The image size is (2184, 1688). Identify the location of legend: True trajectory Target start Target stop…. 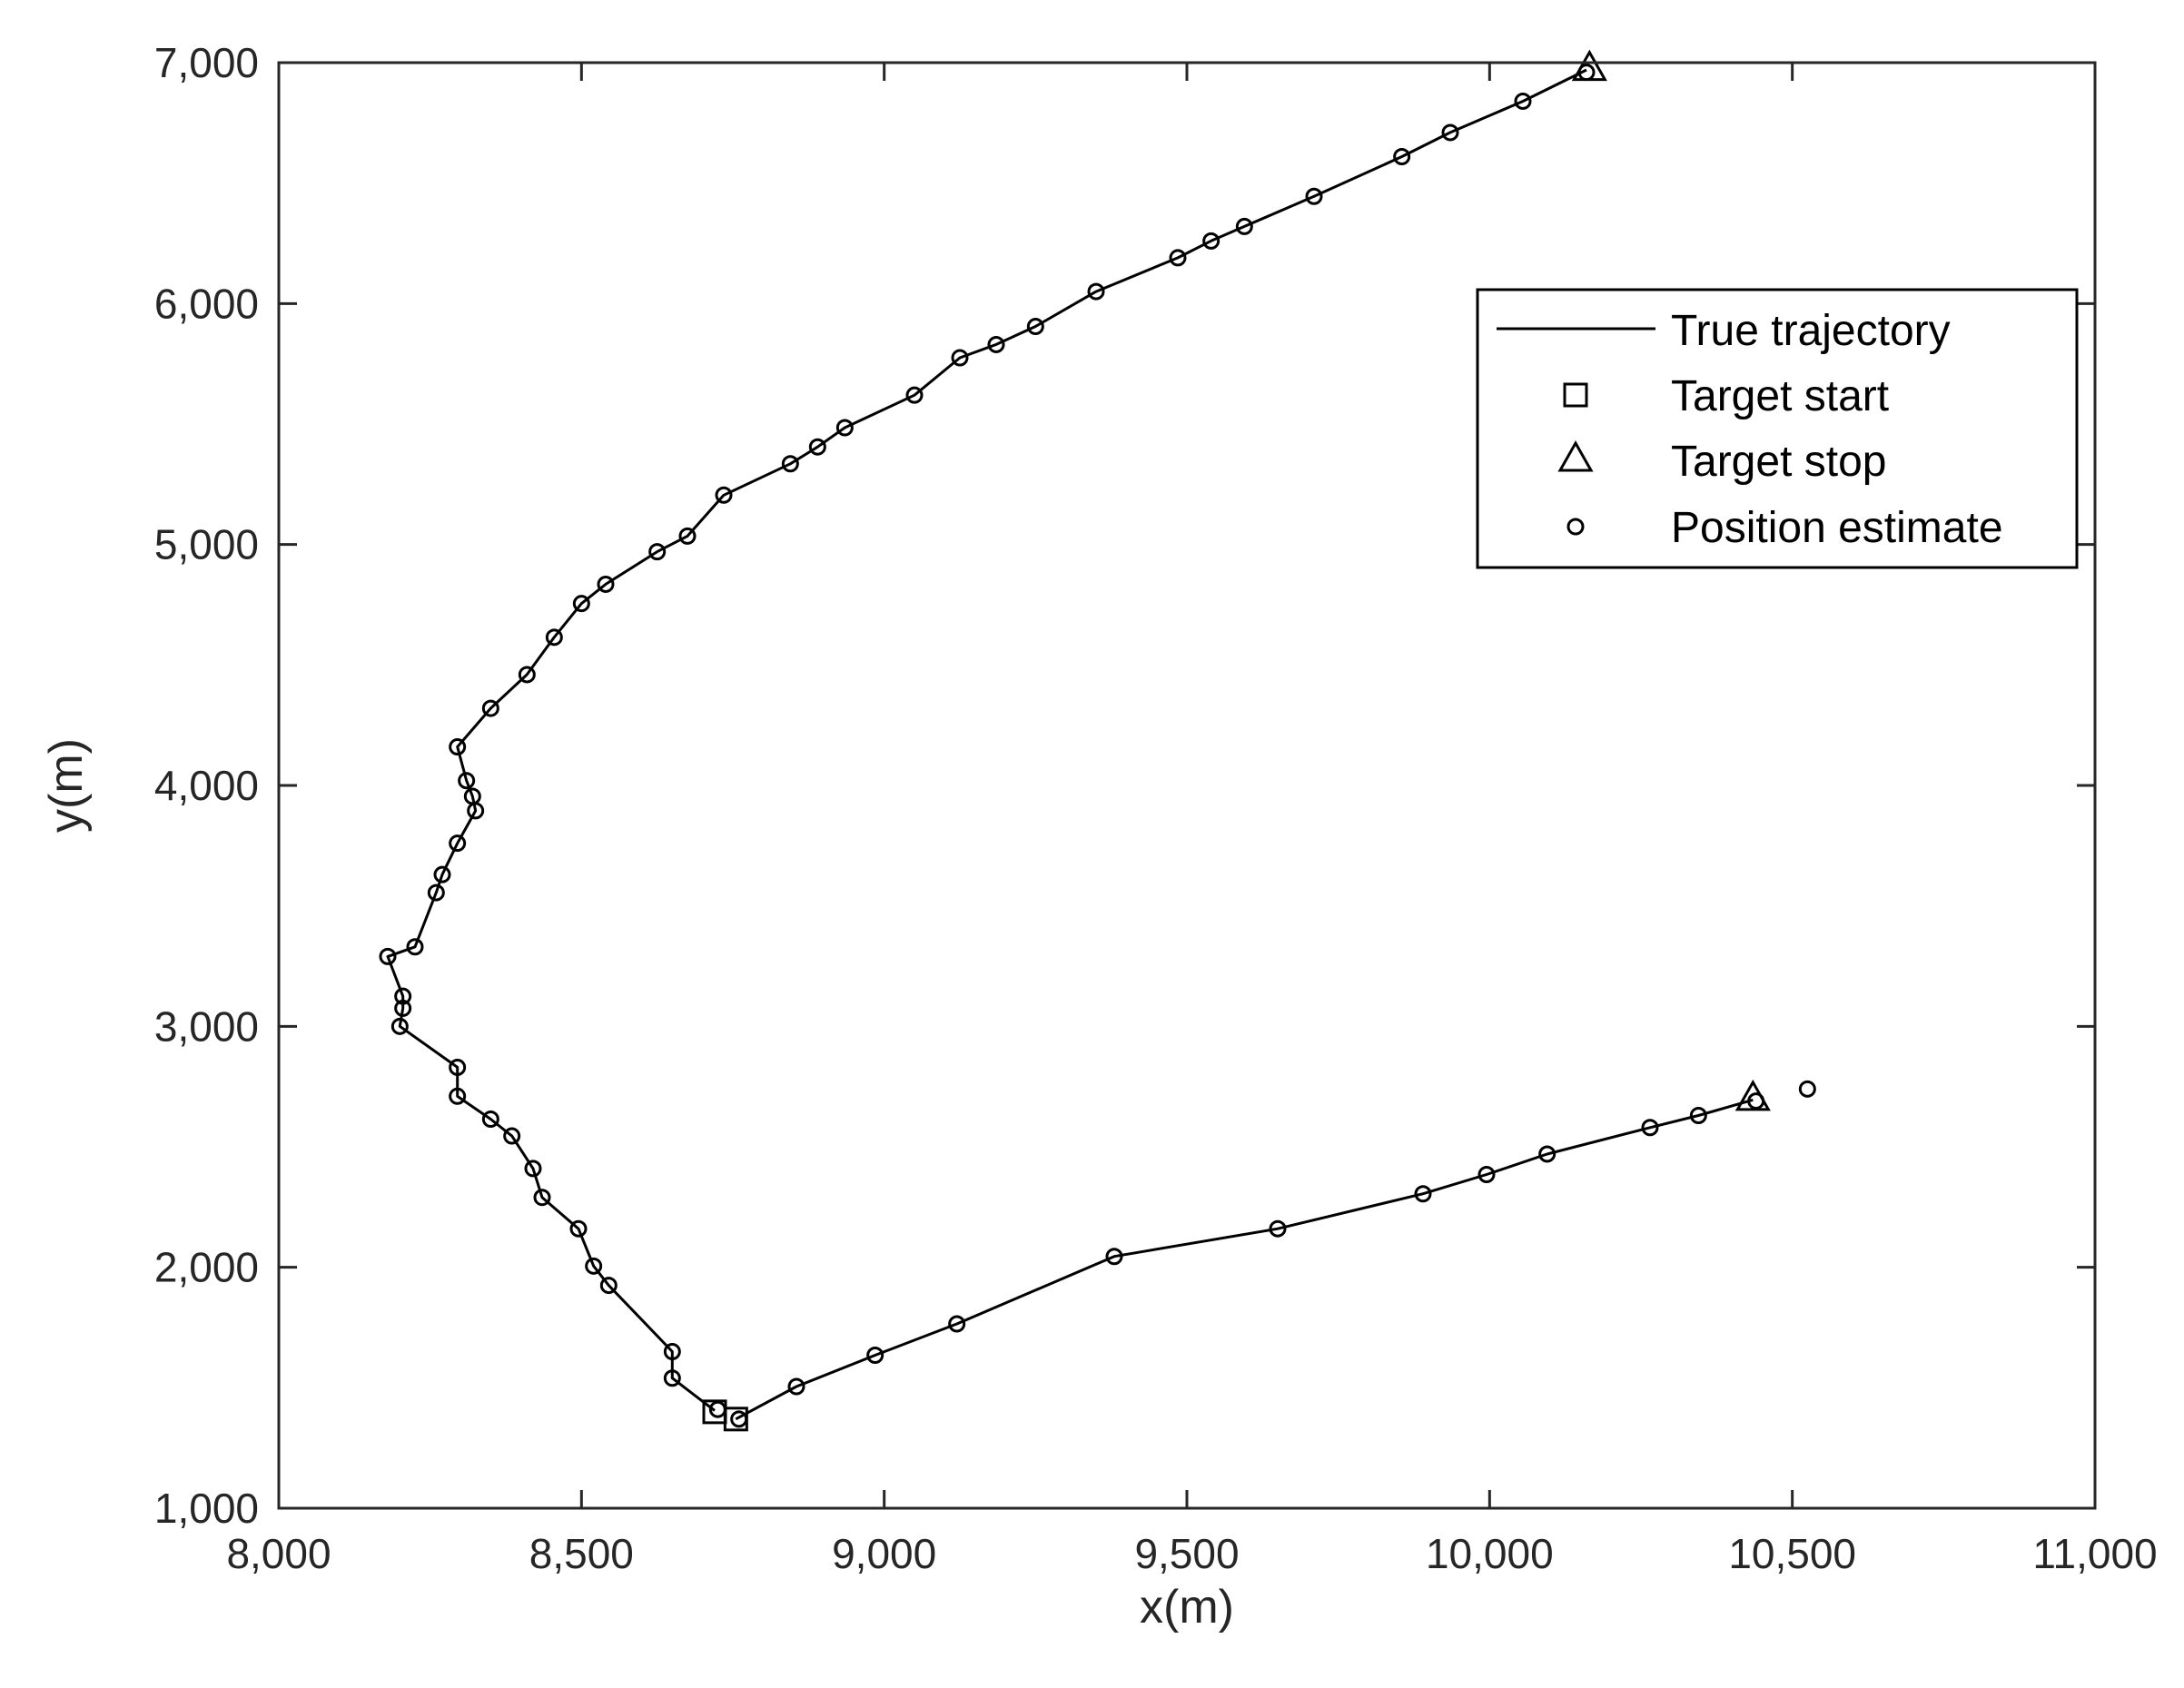
(1778, 429).